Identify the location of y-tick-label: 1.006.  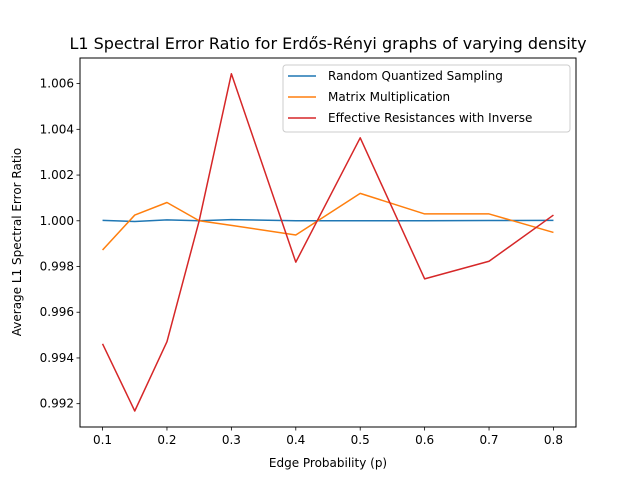
(57, 84).